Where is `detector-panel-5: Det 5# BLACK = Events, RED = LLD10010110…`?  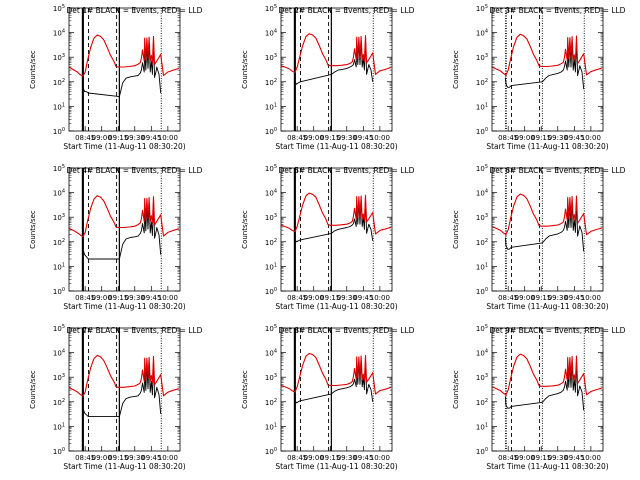 detector-panel-5: Det 5# BLACK = Events, RED = LLD10010110… is located at coordinates (328, 237).